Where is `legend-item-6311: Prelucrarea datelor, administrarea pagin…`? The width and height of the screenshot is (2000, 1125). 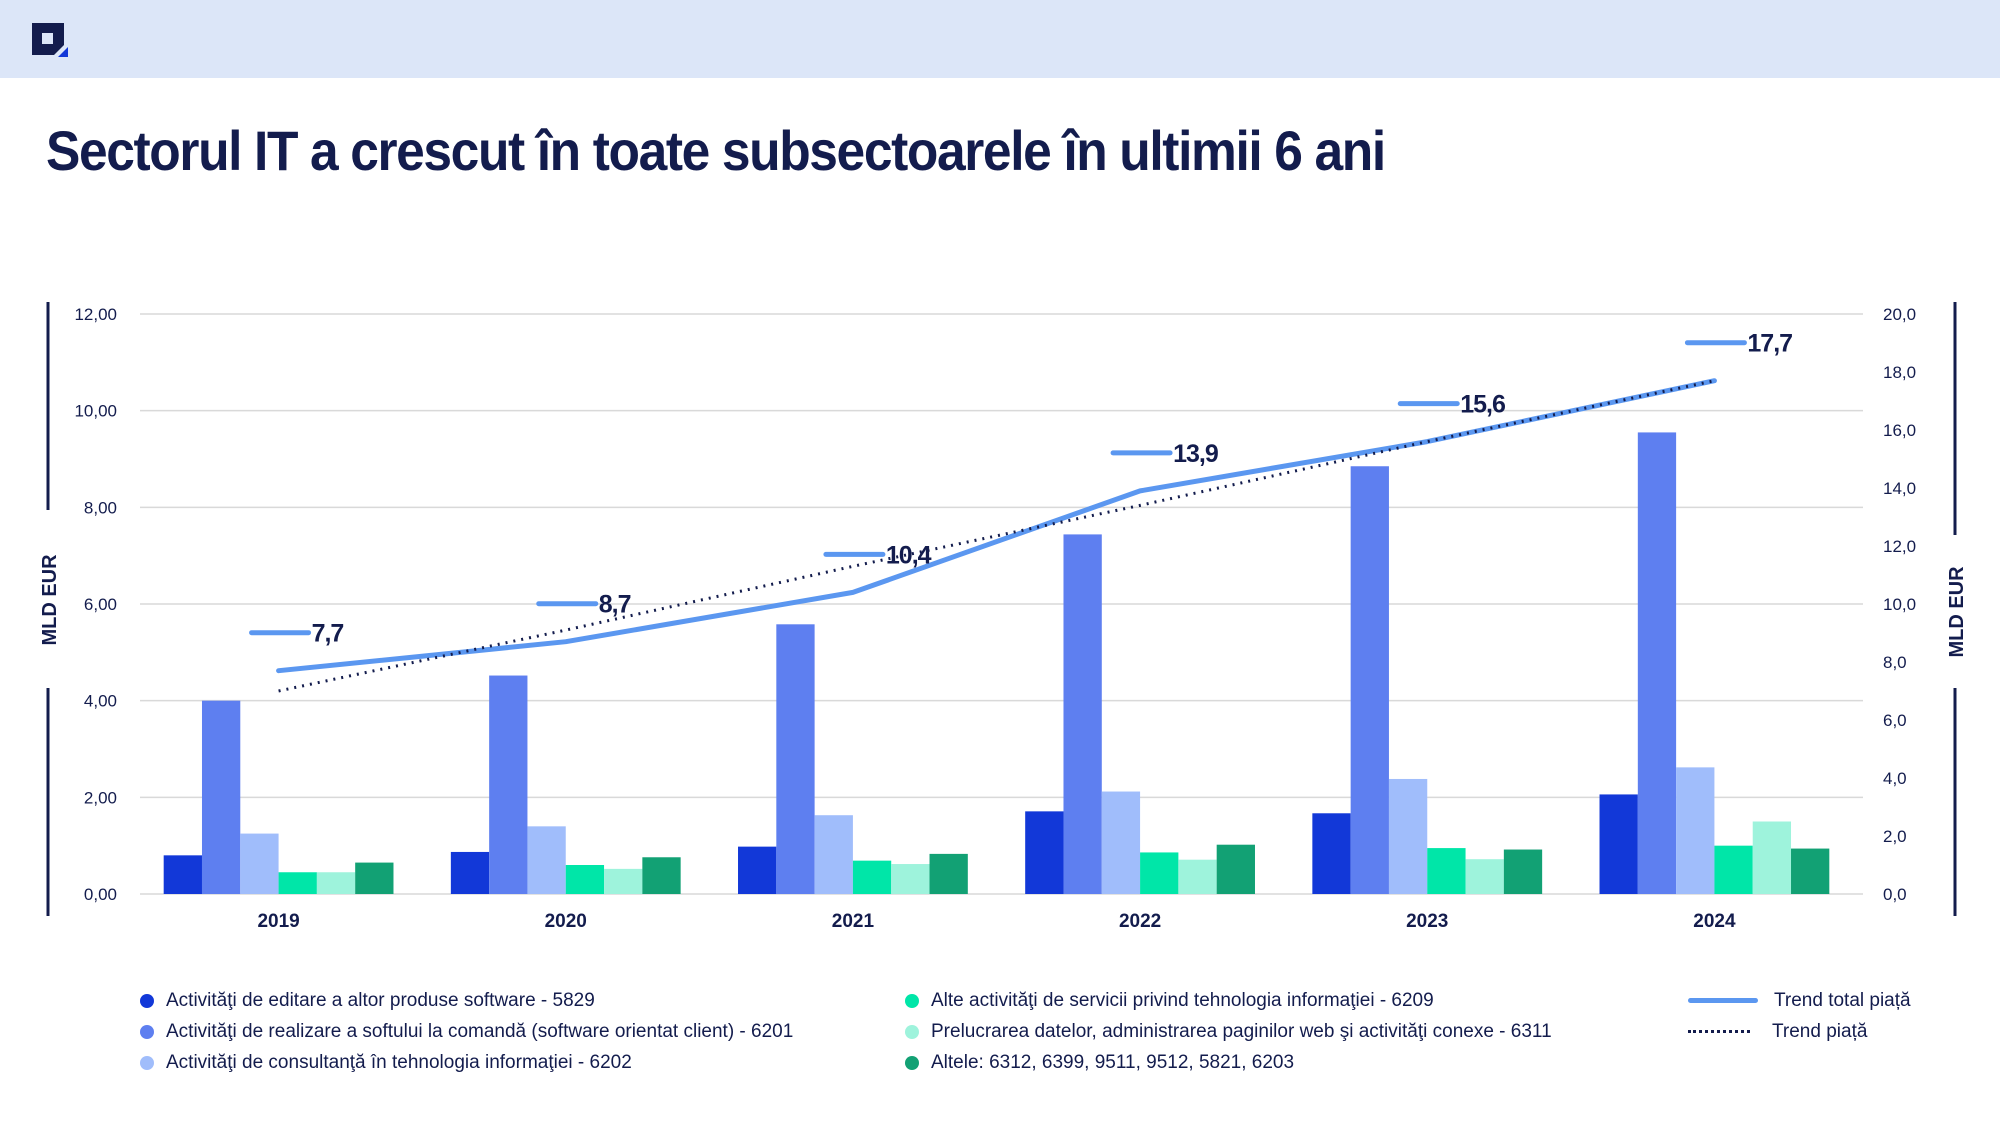
legend-item-6311: Prelucrarea datelor, administrarea pagin… is located at coordinates (1228, 1031).